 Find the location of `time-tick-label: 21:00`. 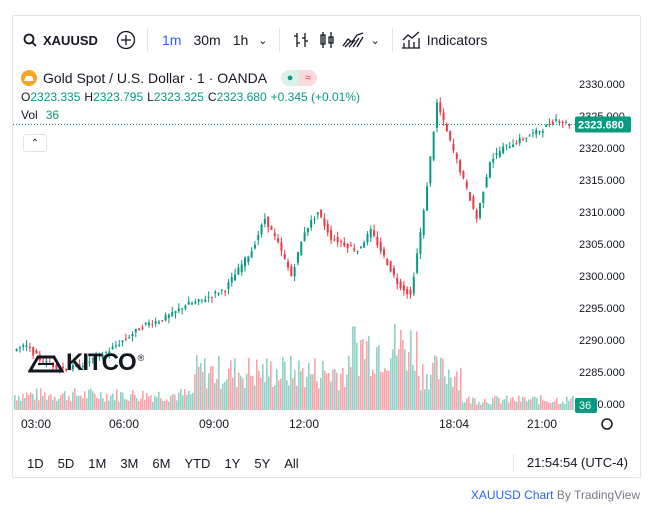

time-tick-label: 21:00 is located at coordinates (542, 424).